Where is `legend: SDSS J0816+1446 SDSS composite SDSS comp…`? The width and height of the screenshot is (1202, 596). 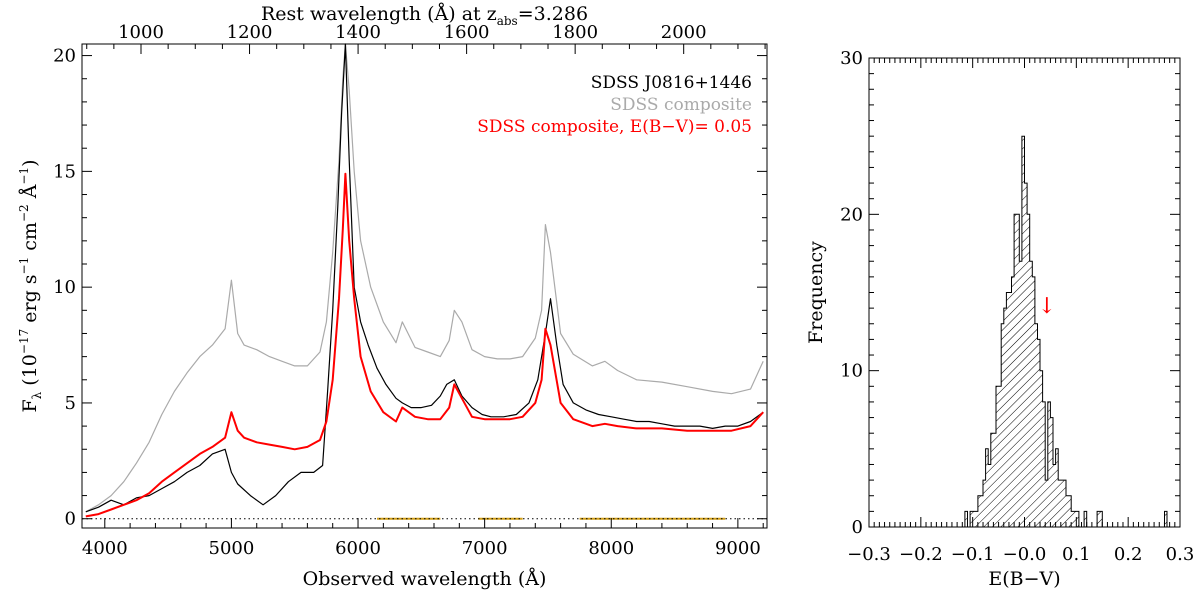
legend: SDSS J0816+1446 SDSS composite SDSS comp… is located at coordinates (614, 105).